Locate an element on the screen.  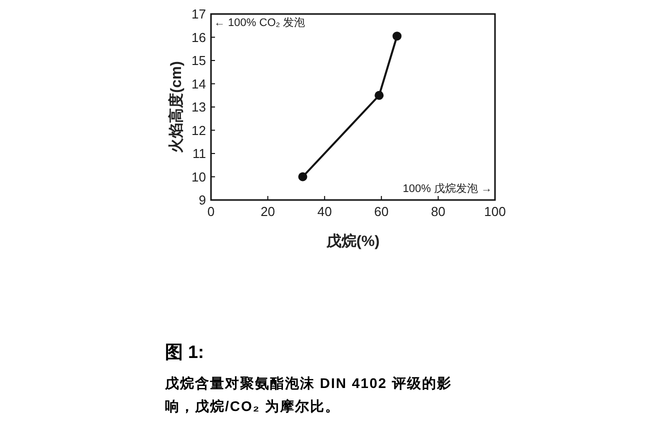
x-tick-label: 80 is located at coordinates (438, 211).